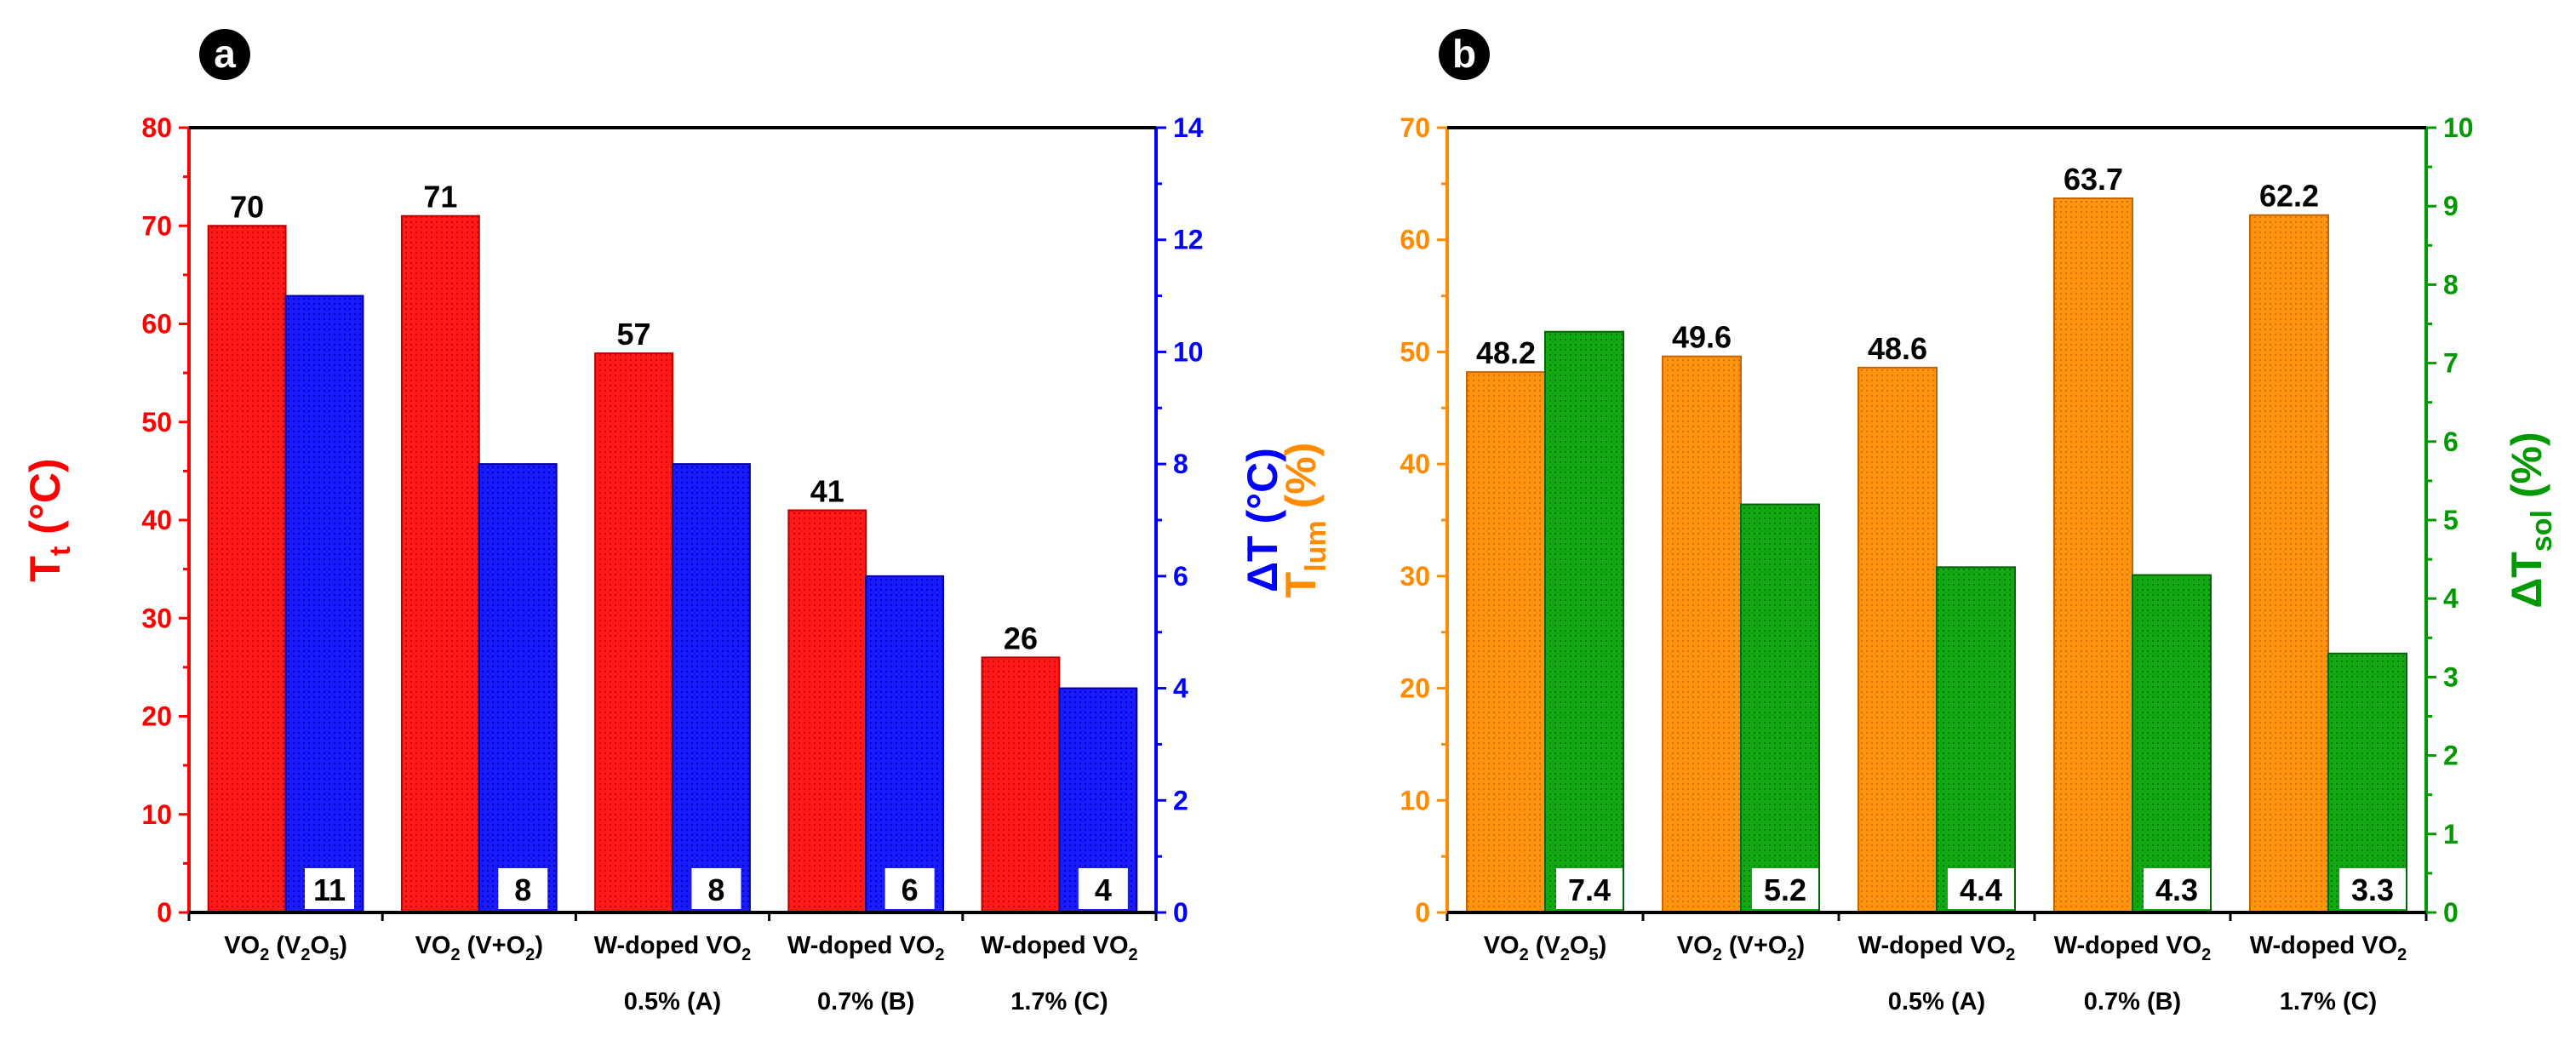  I want to click on bar-inside-value-label: 4, so click(1104, 890).